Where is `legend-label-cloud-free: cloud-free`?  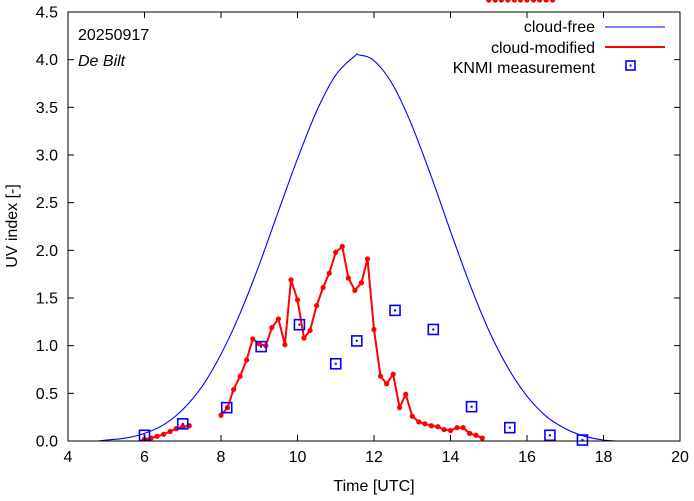
legend-label-cloud-free: cloud-free is located at coordinates (559, 27).